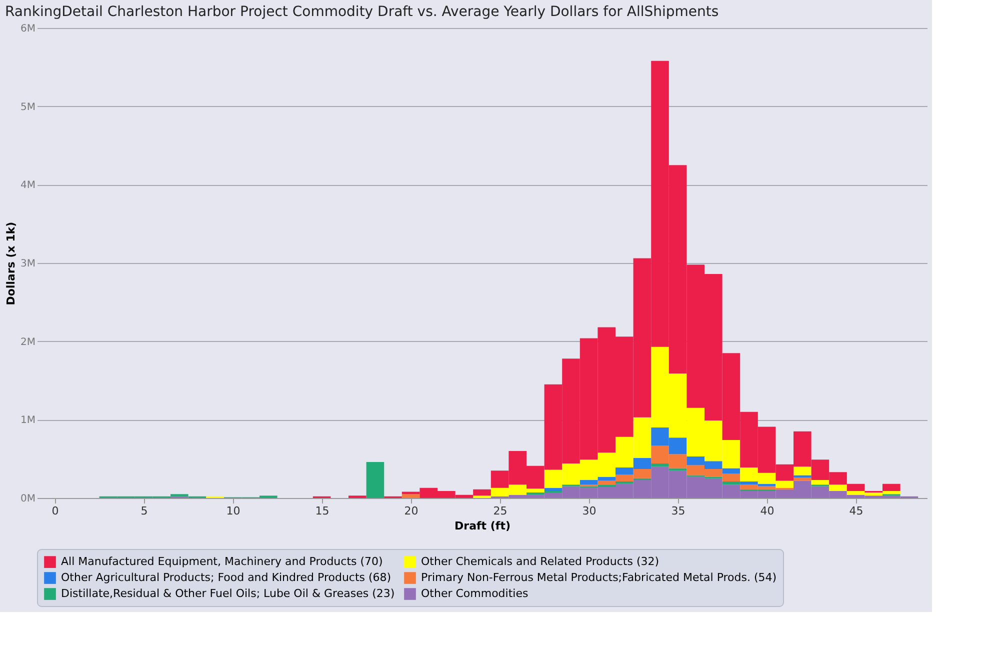  I want to click on y-tick-label: 2M, so click(28, 342).